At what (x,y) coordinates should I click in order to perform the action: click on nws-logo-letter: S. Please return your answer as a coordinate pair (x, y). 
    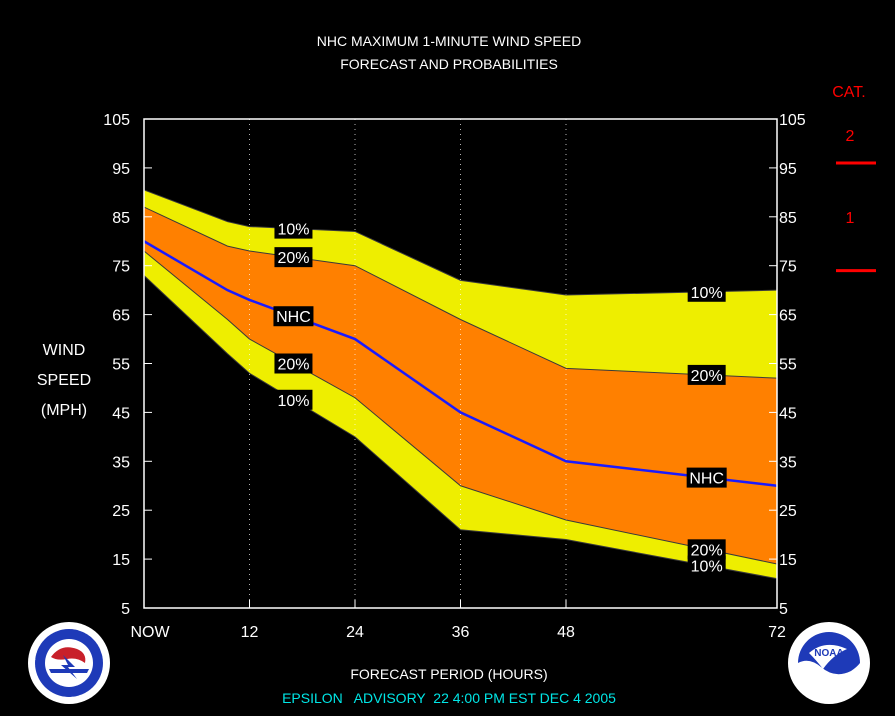
    Looking at the image, I should click on (103, 675).